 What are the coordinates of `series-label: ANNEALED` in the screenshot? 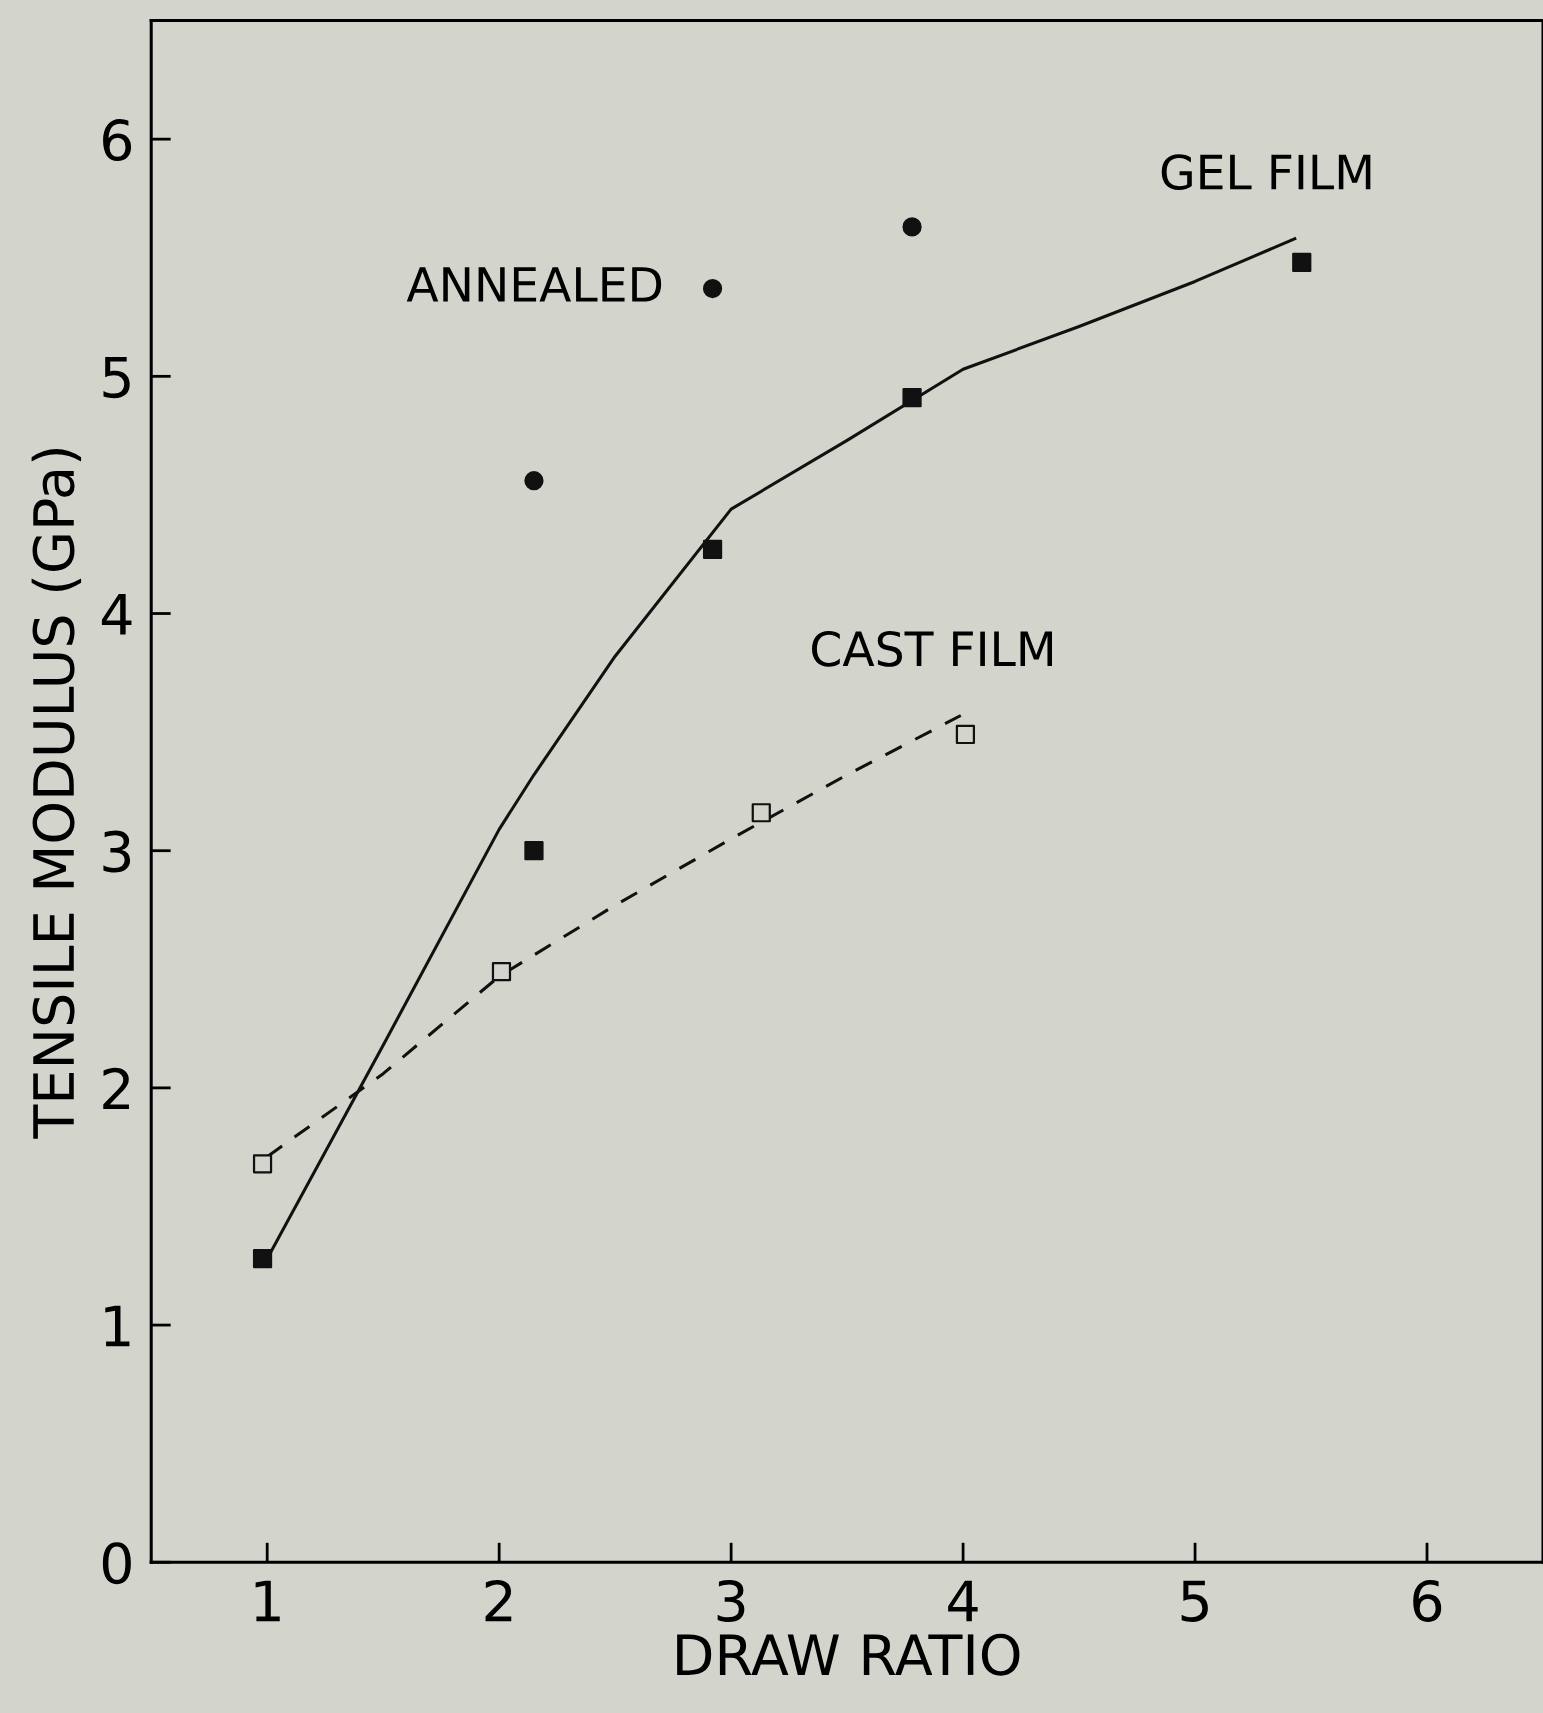 It's located at (534, 284).